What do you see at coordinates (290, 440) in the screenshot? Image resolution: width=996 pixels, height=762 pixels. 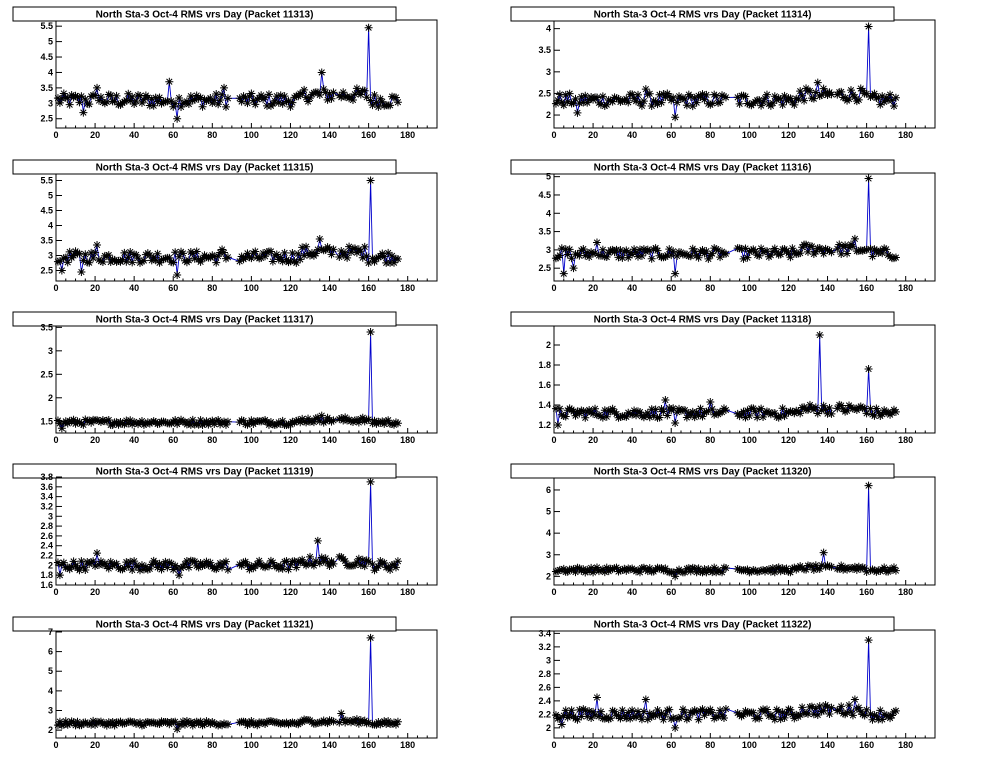 I see `x-tick-label: 120` at bounding box center [290, 440].